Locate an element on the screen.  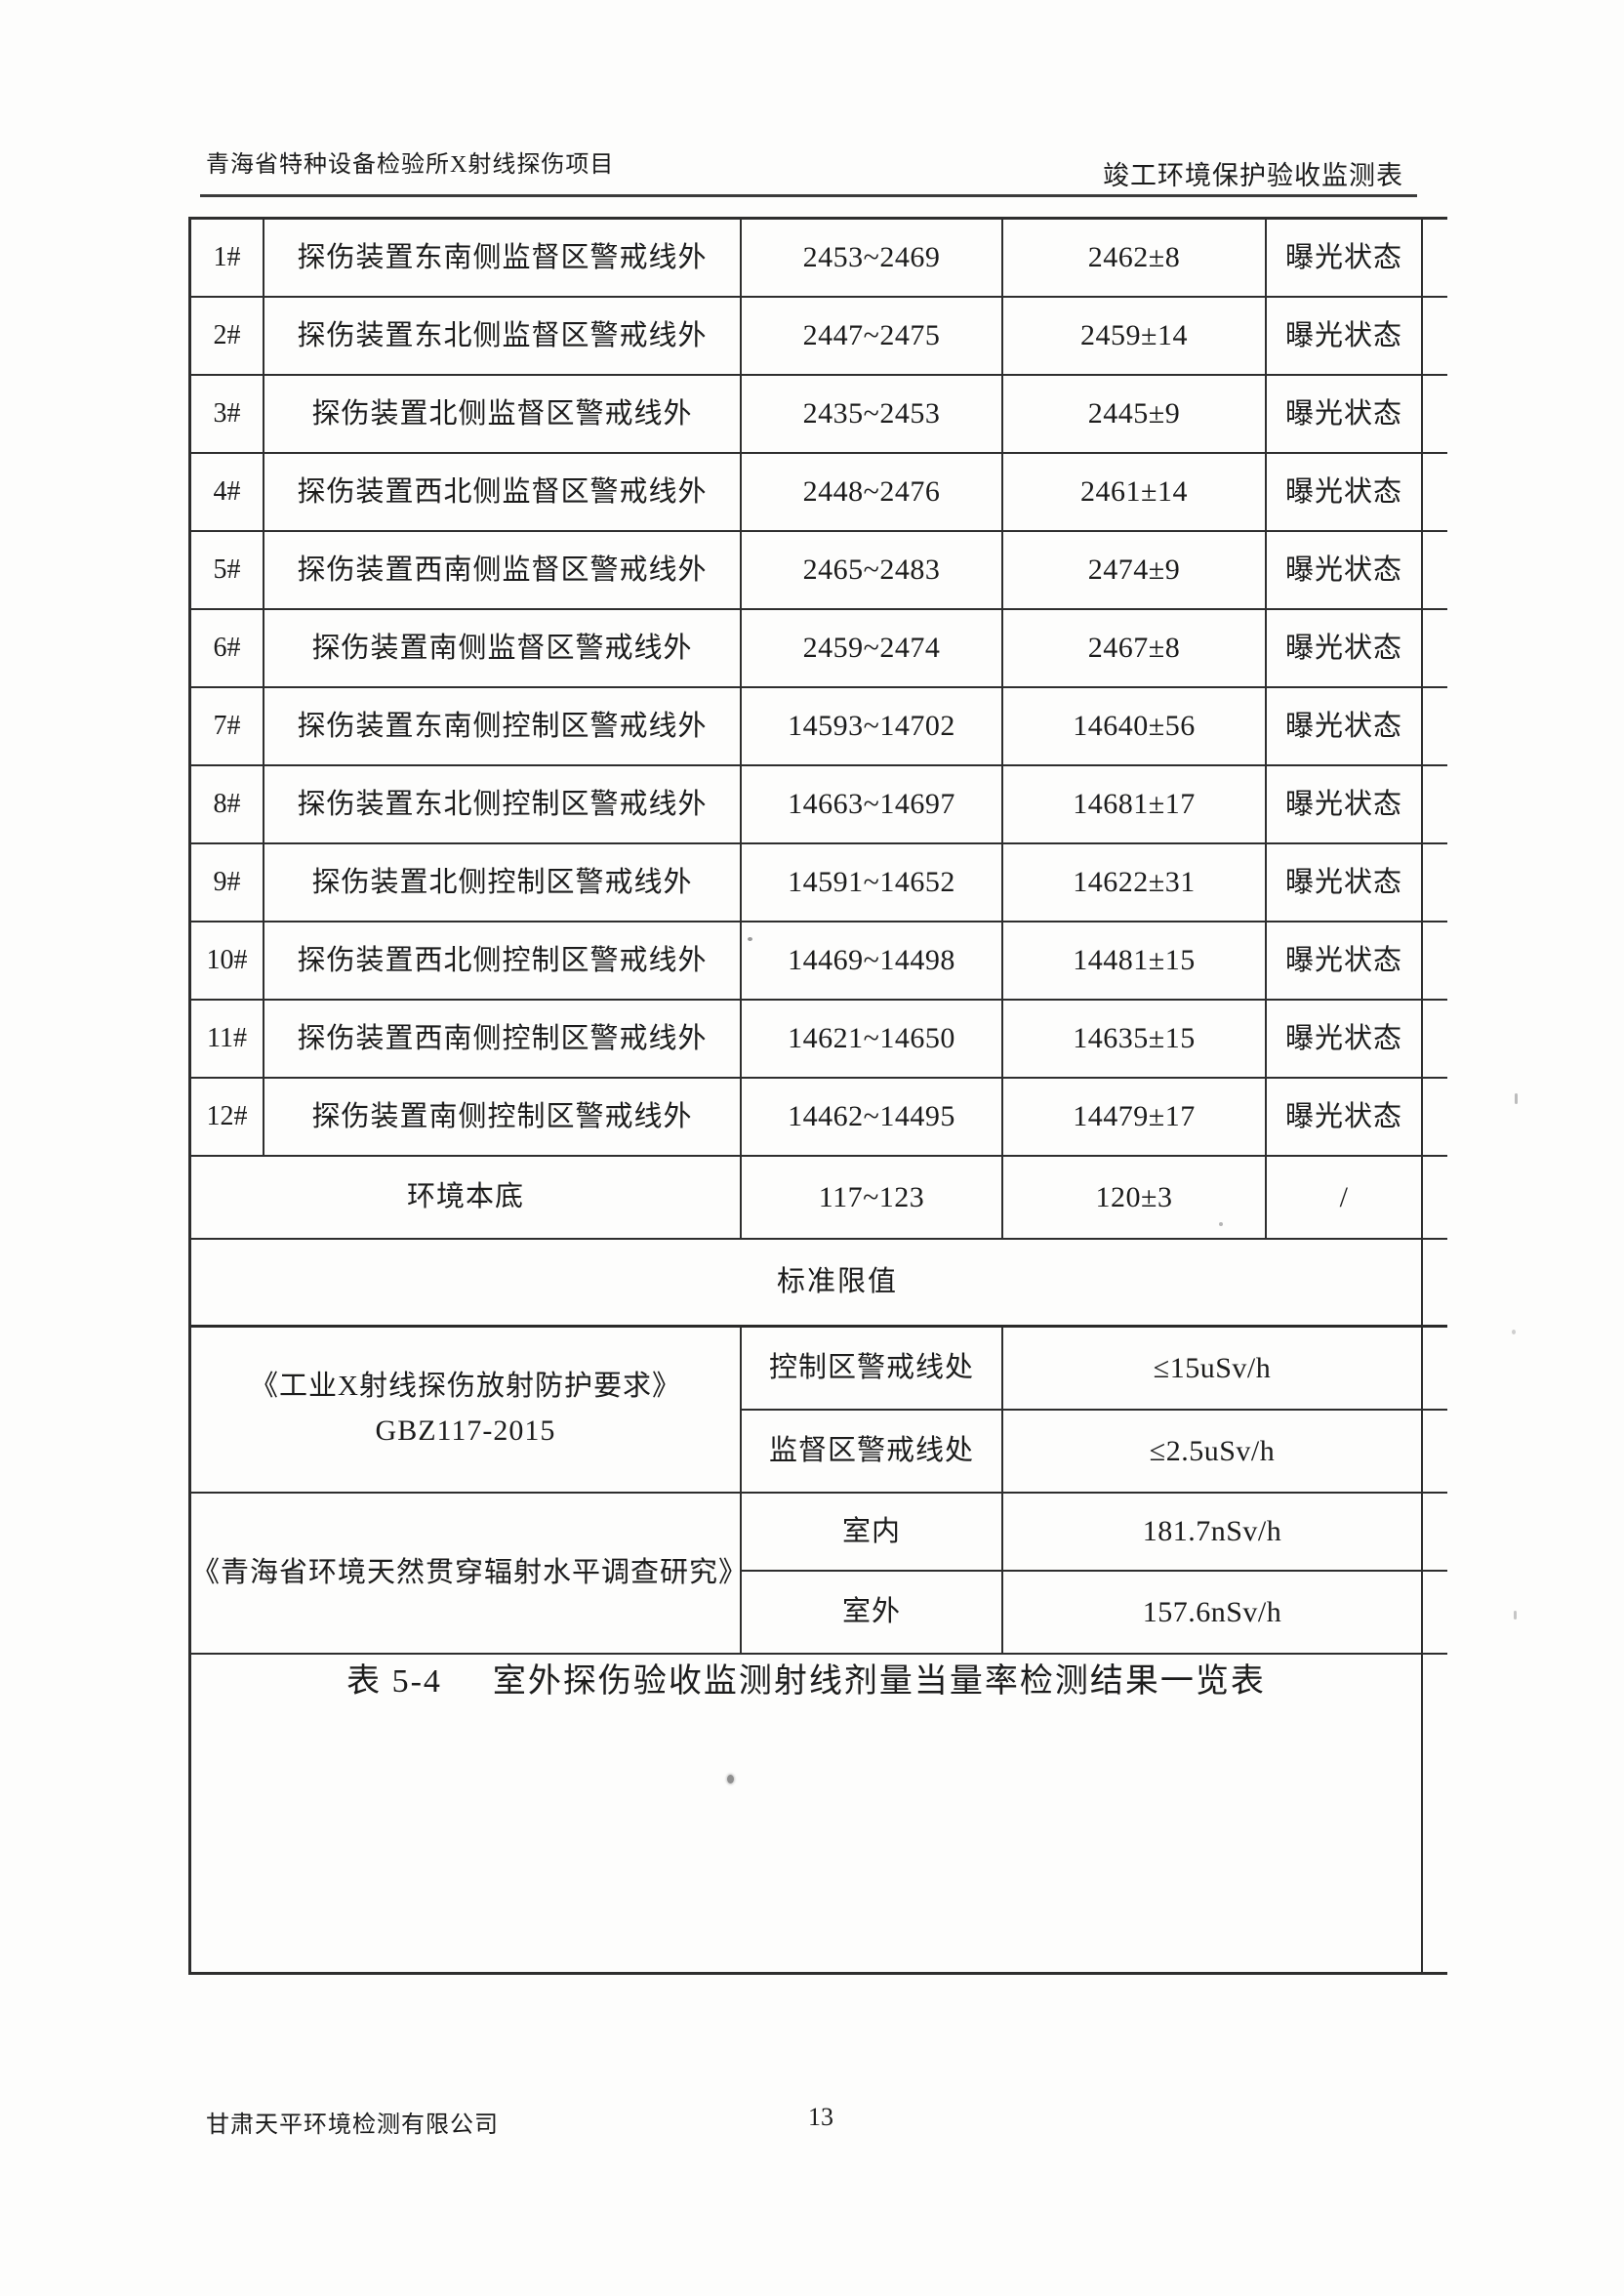
row-id: 12# is located at coordinates (228, 1118).